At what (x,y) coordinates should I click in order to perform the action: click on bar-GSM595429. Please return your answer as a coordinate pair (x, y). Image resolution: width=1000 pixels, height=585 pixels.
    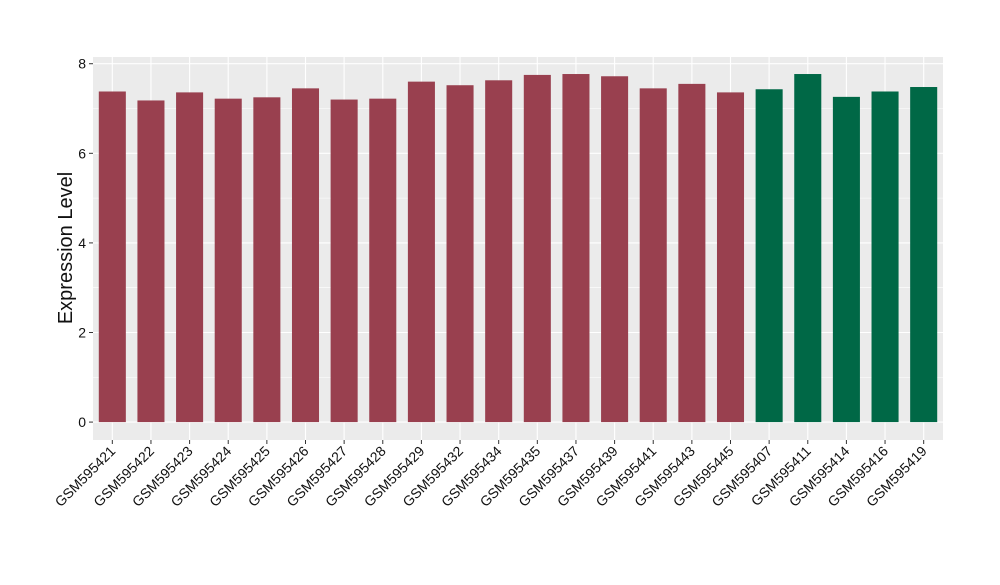
    Looking at the image, I should click on (421, 252).